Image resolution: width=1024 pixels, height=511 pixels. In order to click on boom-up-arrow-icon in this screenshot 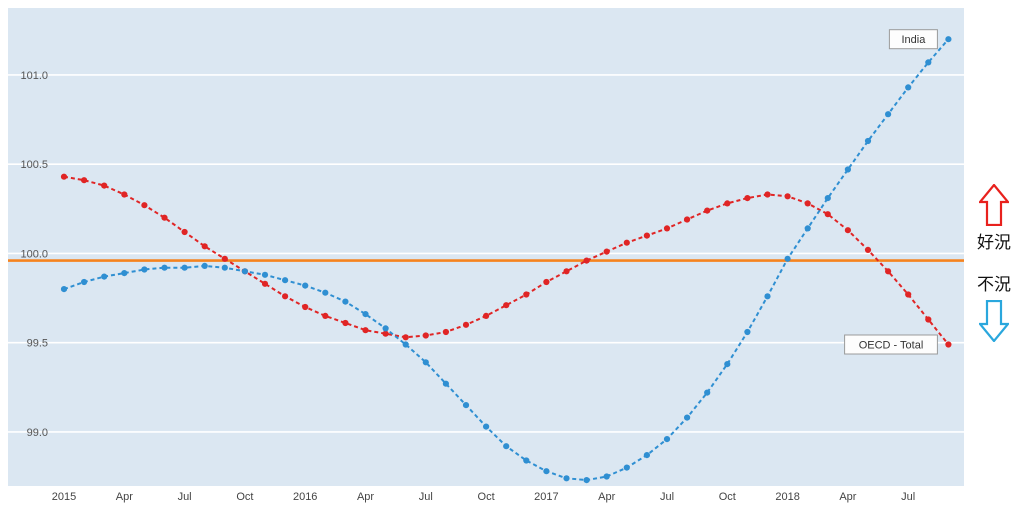, I will do `click(994, 205)`.